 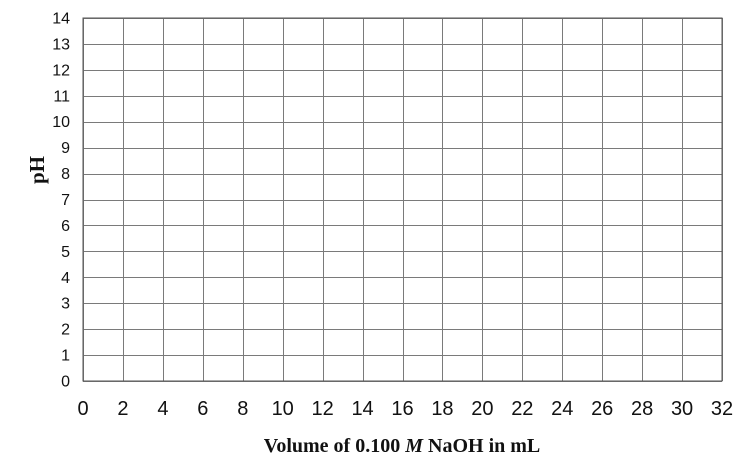 I want to click on y-tick-label: 7, so click(x=65, y=200).